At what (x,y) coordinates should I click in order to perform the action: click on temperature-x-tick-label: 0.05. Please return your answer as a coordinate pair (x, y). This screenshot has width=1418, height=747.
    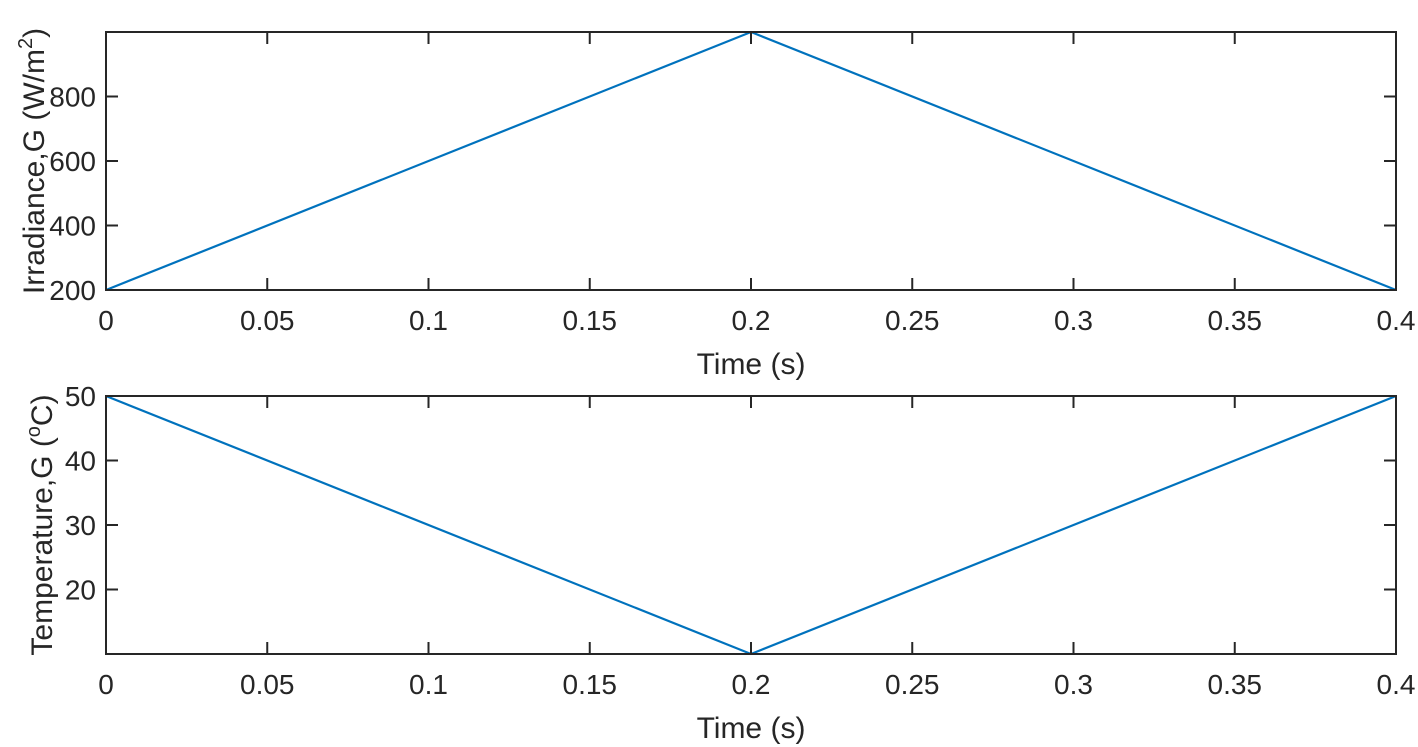
    Looking at the image, I should click on (267, 684).